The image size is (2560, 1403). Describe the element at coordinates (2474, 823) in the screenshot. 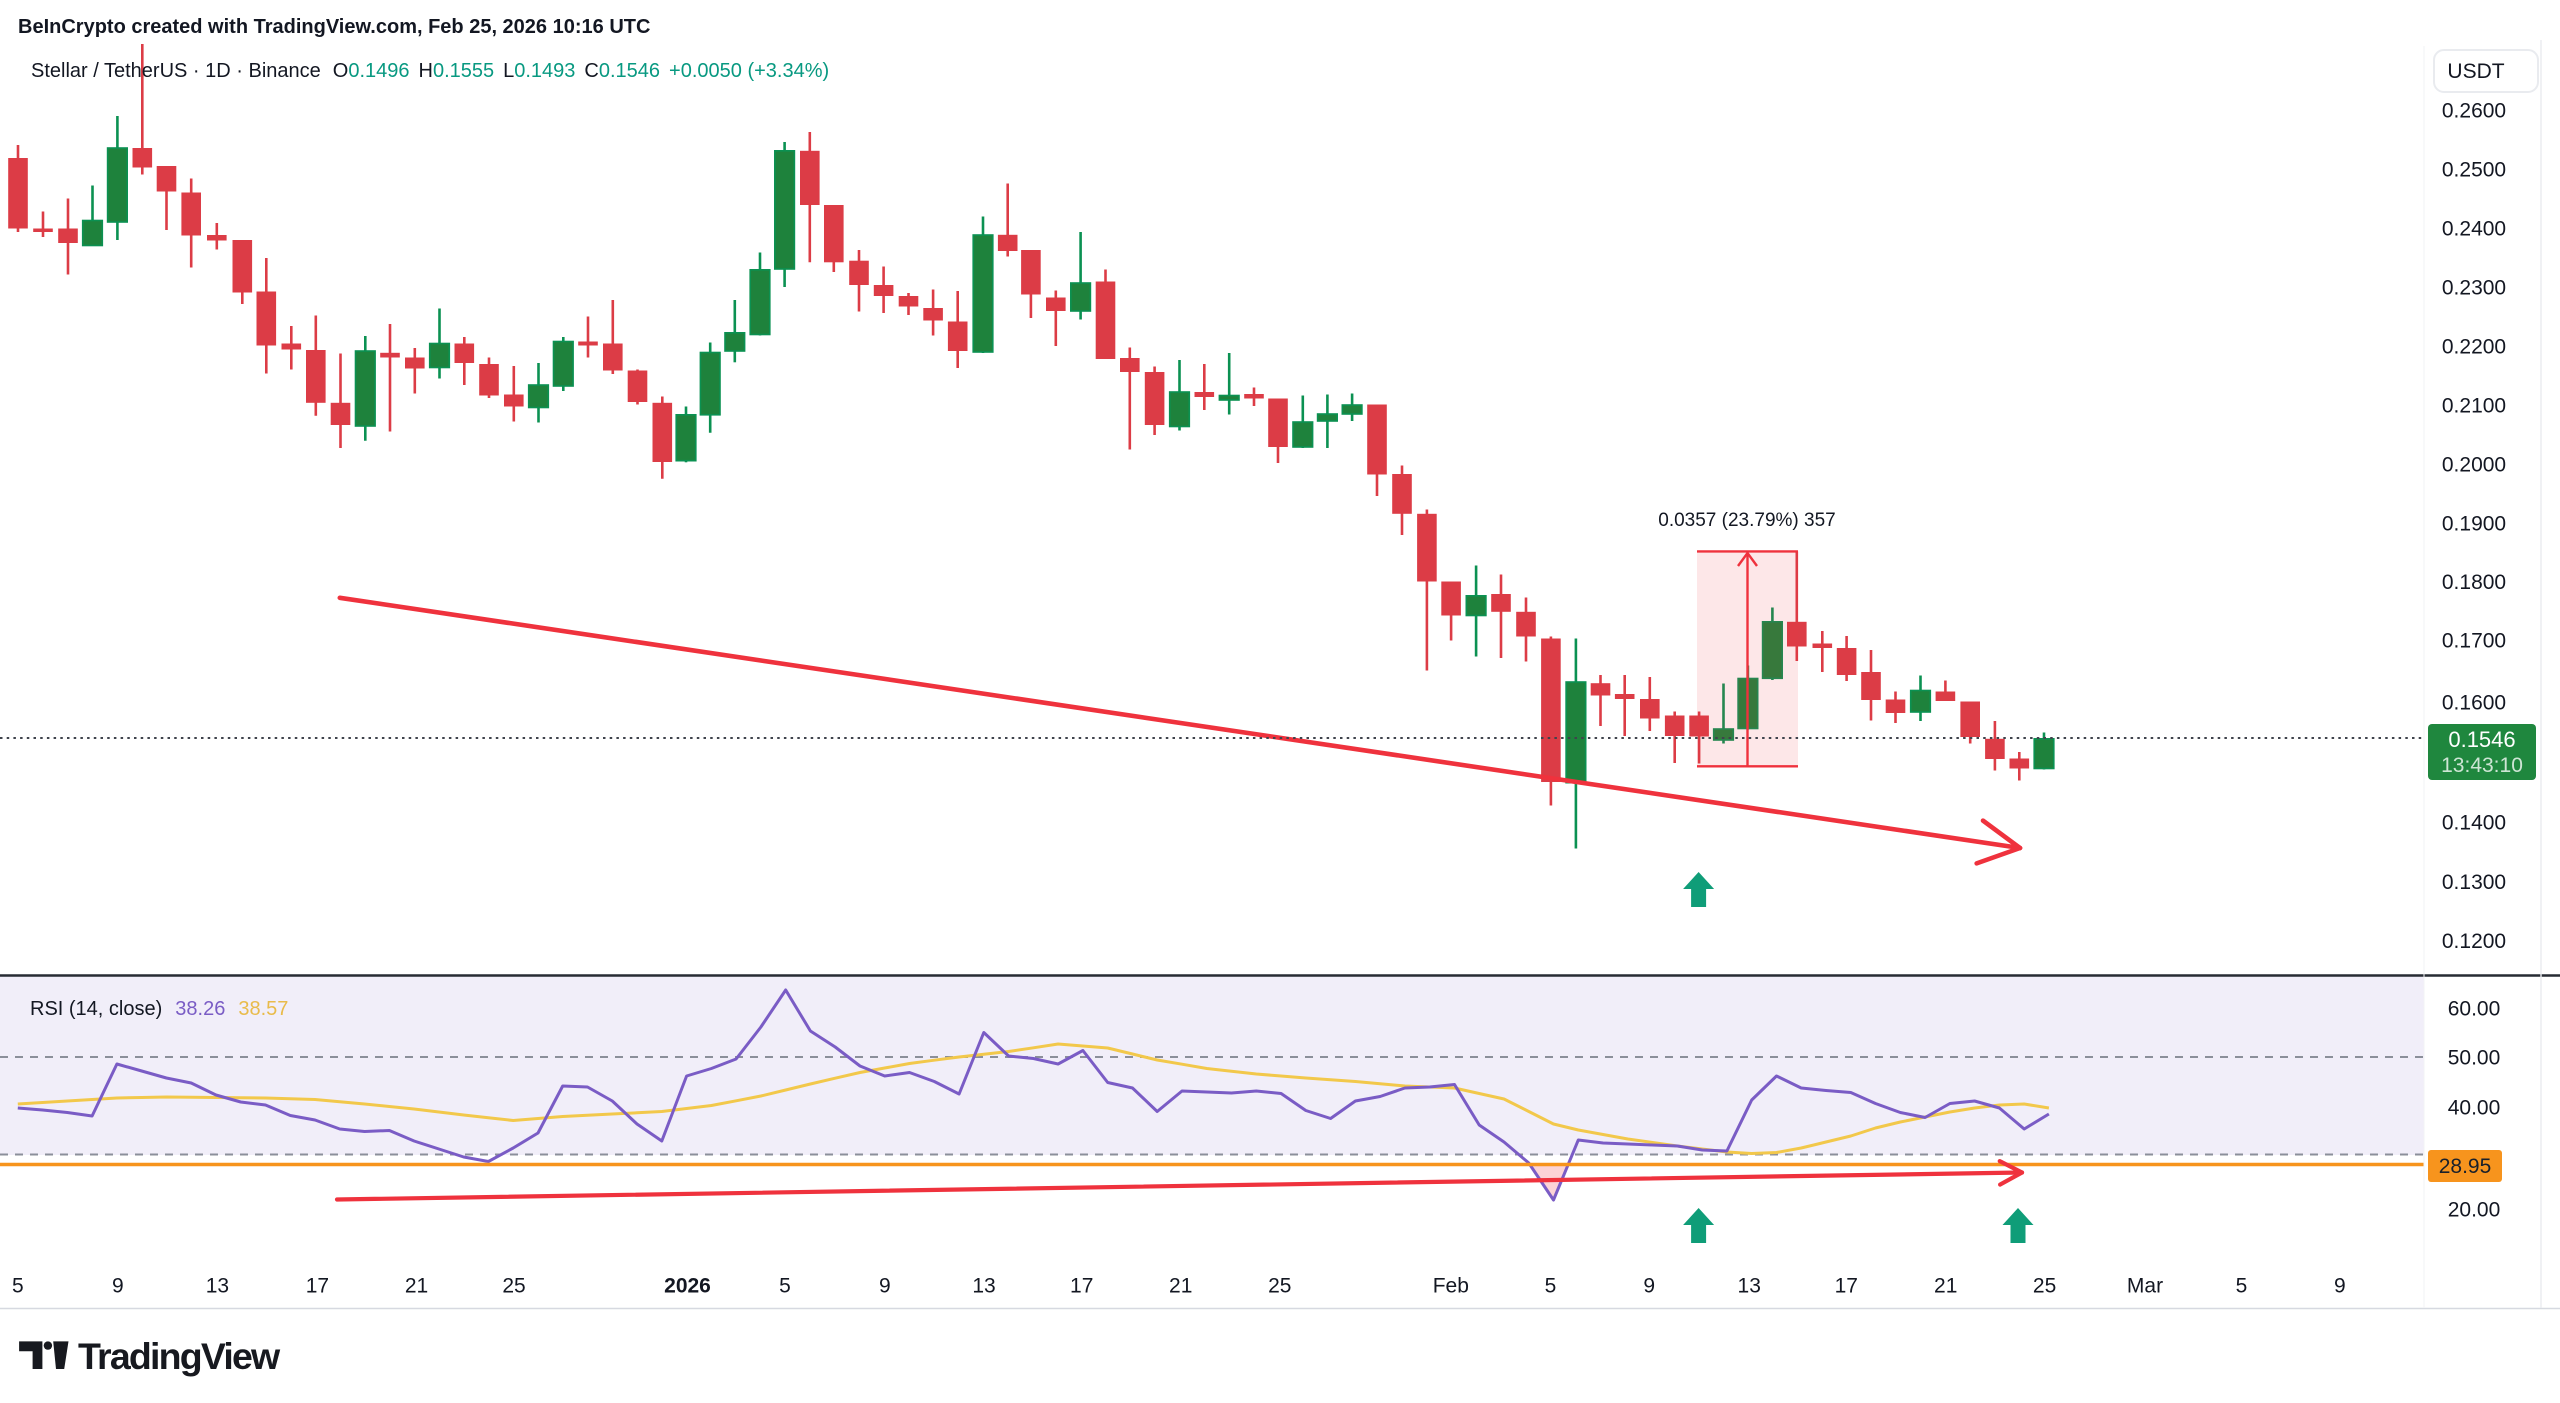

I see `svg-text: 0.1400` at that location.